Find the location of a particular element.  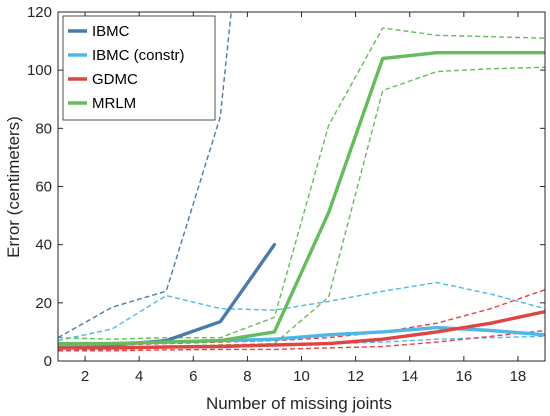

legend-label: GDMC is located at coordinates (115, 79).